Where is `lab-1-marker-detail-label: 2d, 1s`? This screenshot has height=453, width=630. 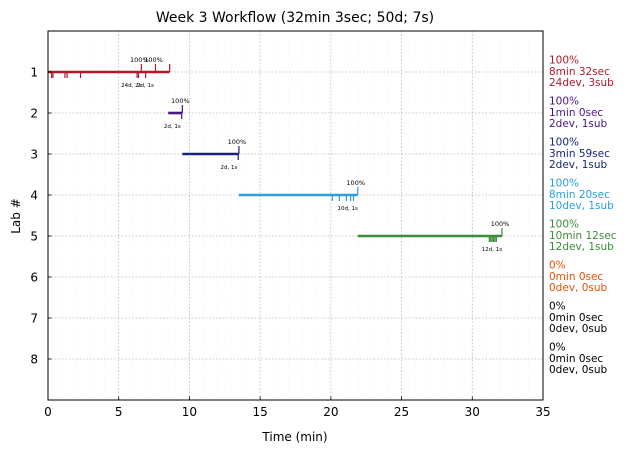
lab-1-marker-detail-label: 2d, 1s is located at coordinates (145, 86).